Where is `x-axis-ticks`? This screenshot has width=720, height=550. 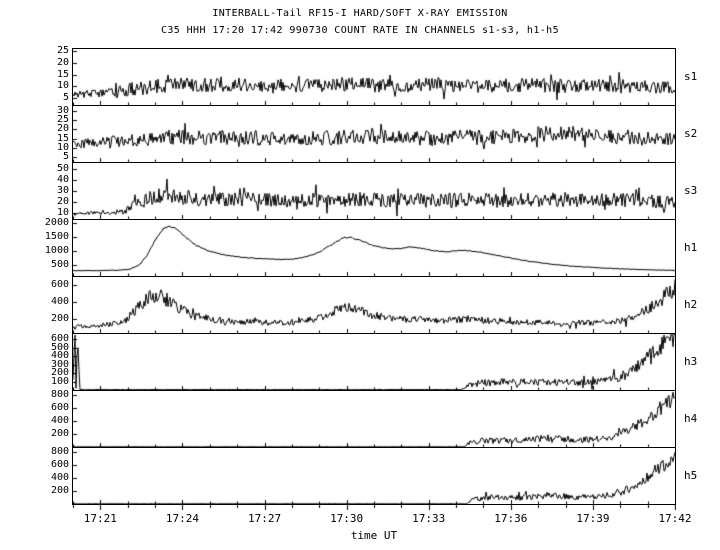
x-axis-ticks is located at coordinates (374, 508).